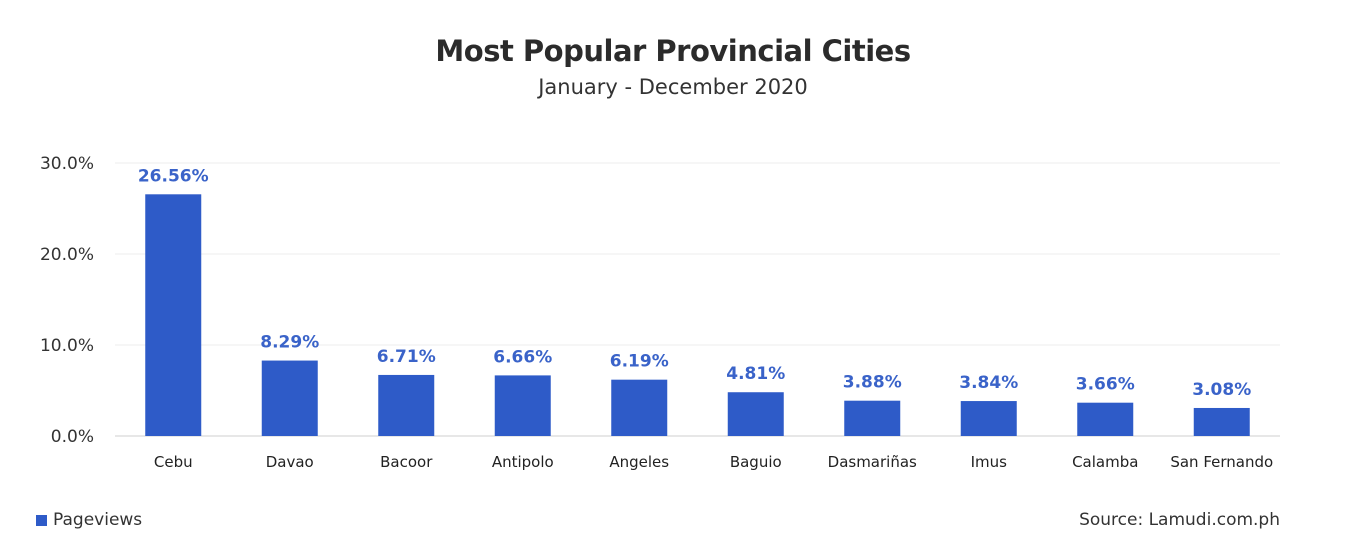 The width and height of the screenshot is (1346, 553). Describe the element at coordinates (673, 51) in the screenshot. I see `chart-title: Most Popular Provincial Cities` at that location.